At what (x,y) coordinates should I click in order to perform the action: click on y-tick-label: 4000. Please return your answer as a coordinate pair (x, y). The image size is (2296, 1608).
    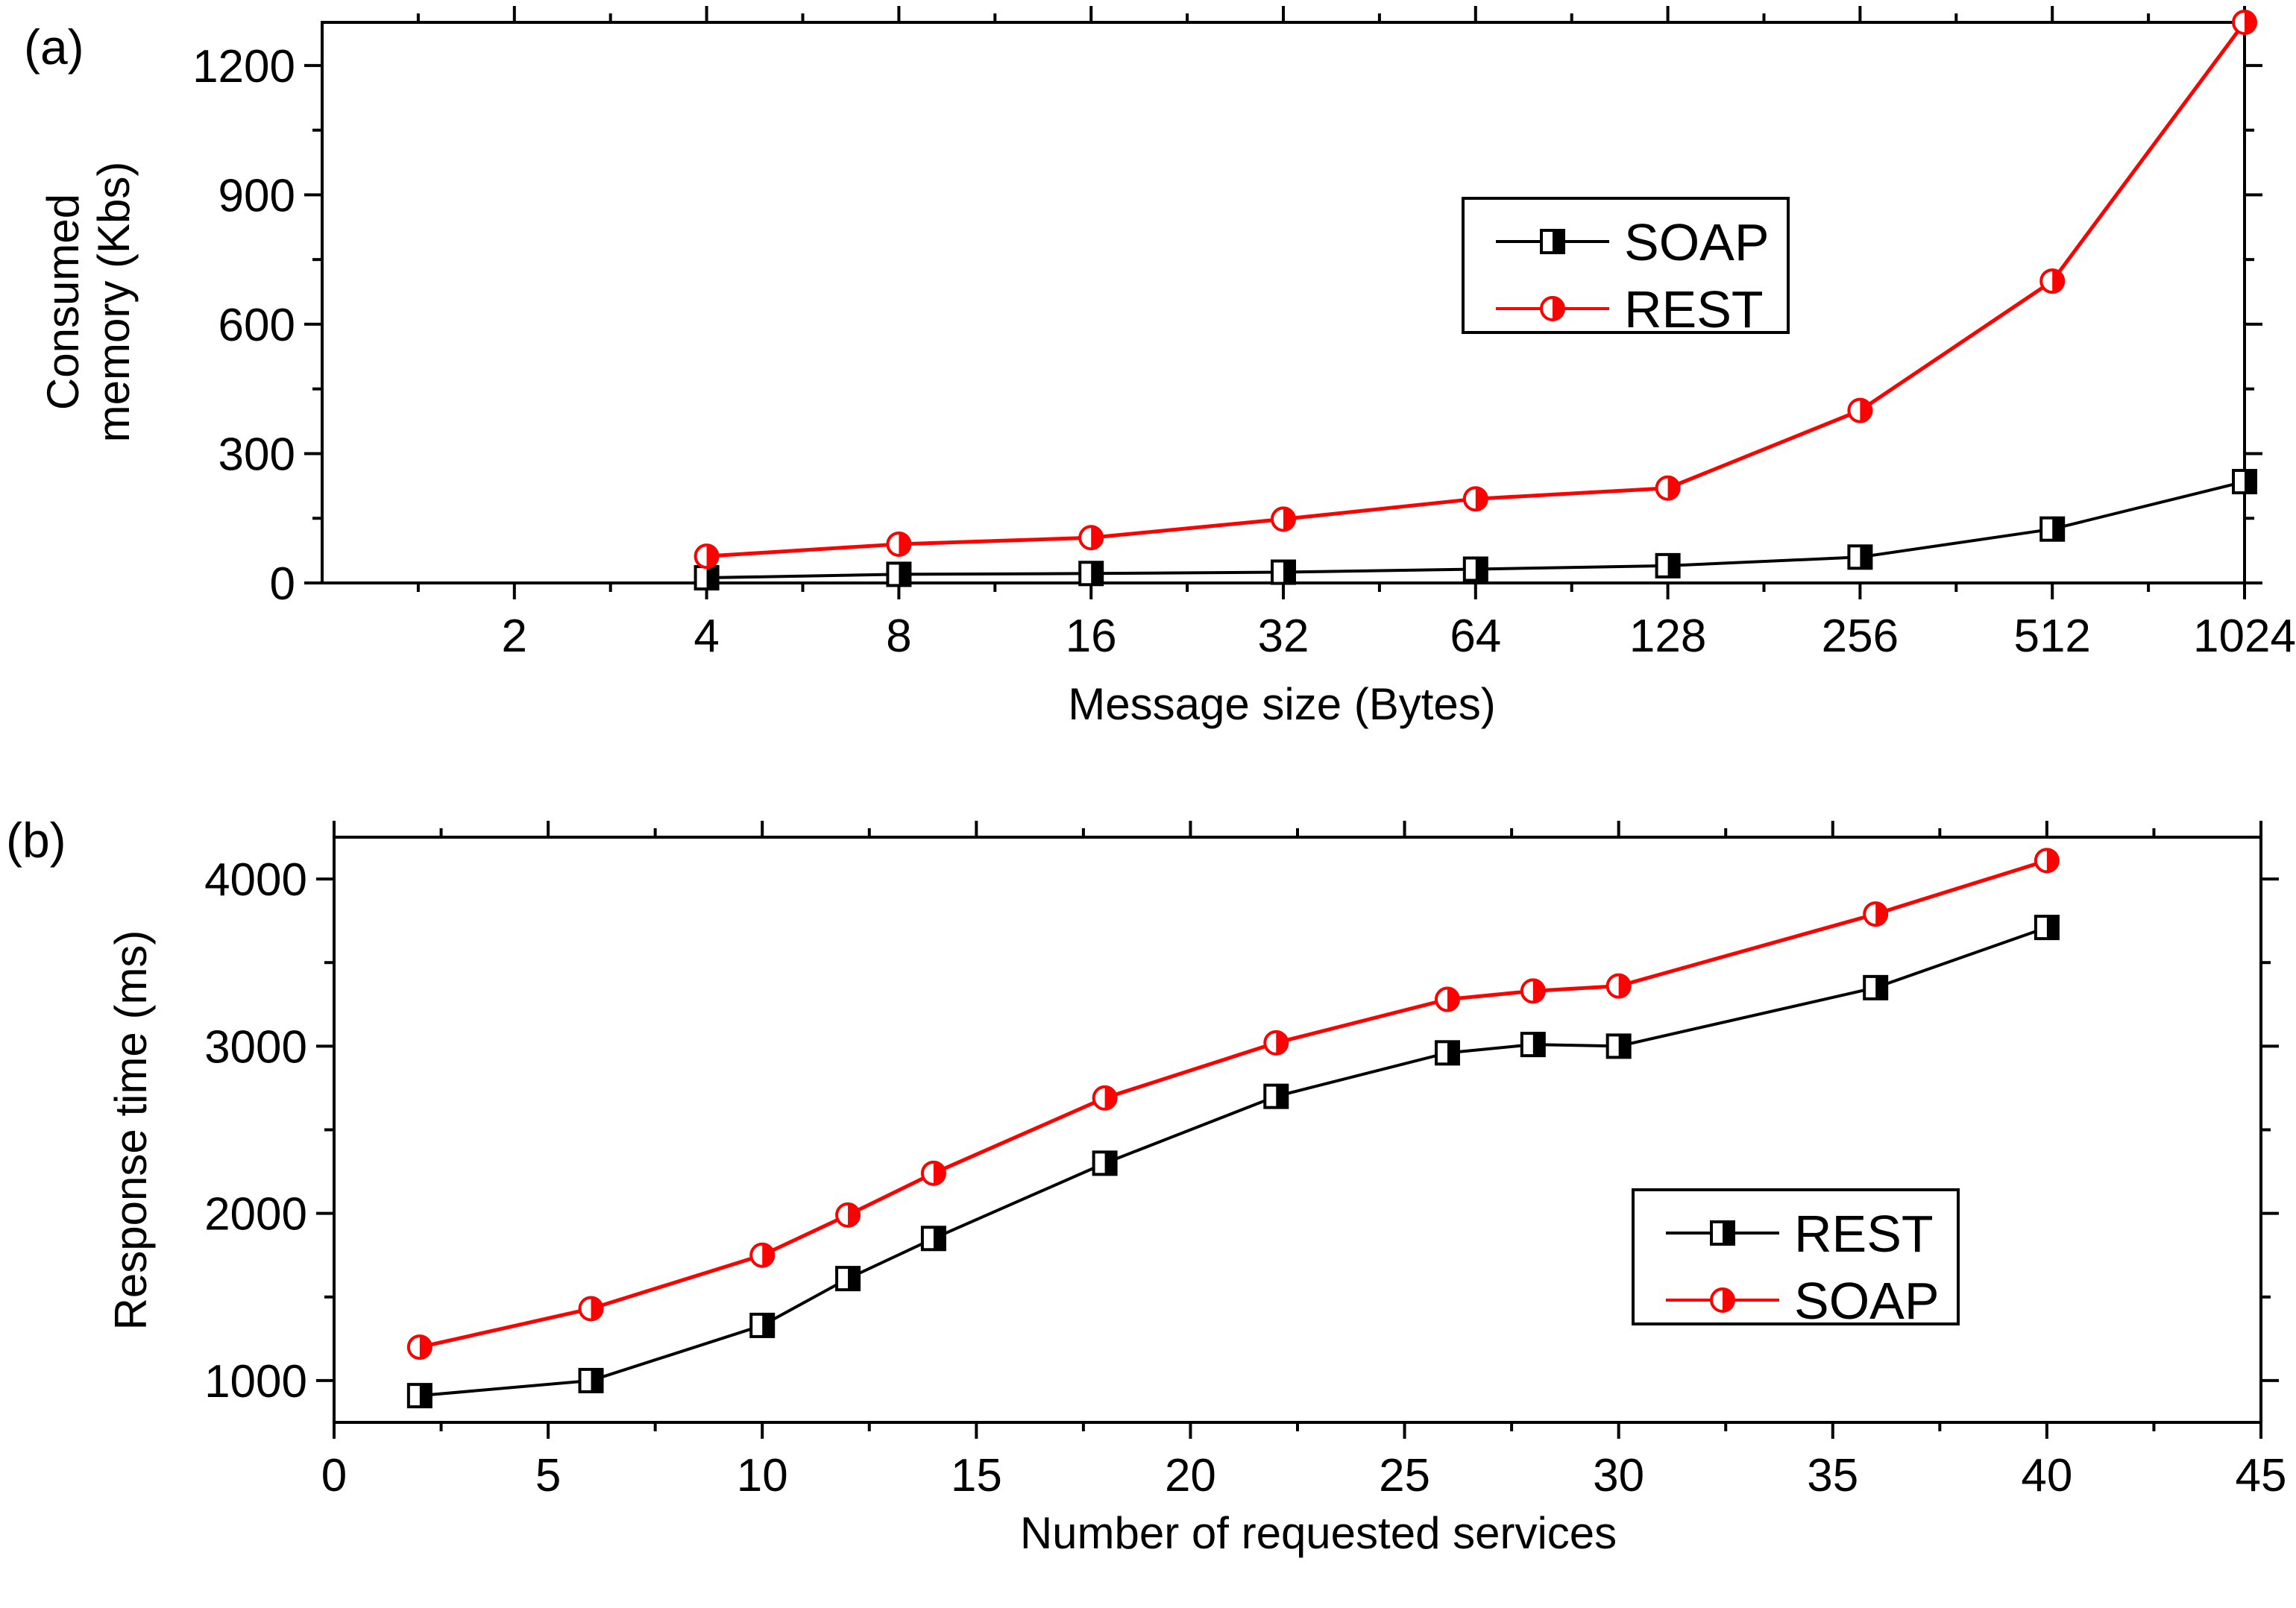
    Looking at the image, I should click on (255, 880).